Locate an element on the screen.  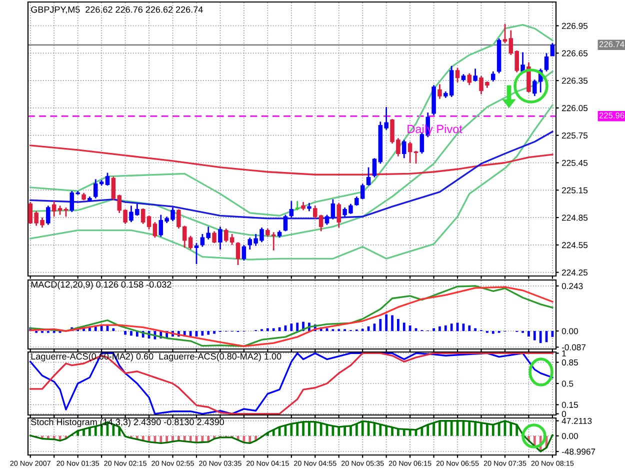
text: 226.74 is located at coordinates (611, 44).